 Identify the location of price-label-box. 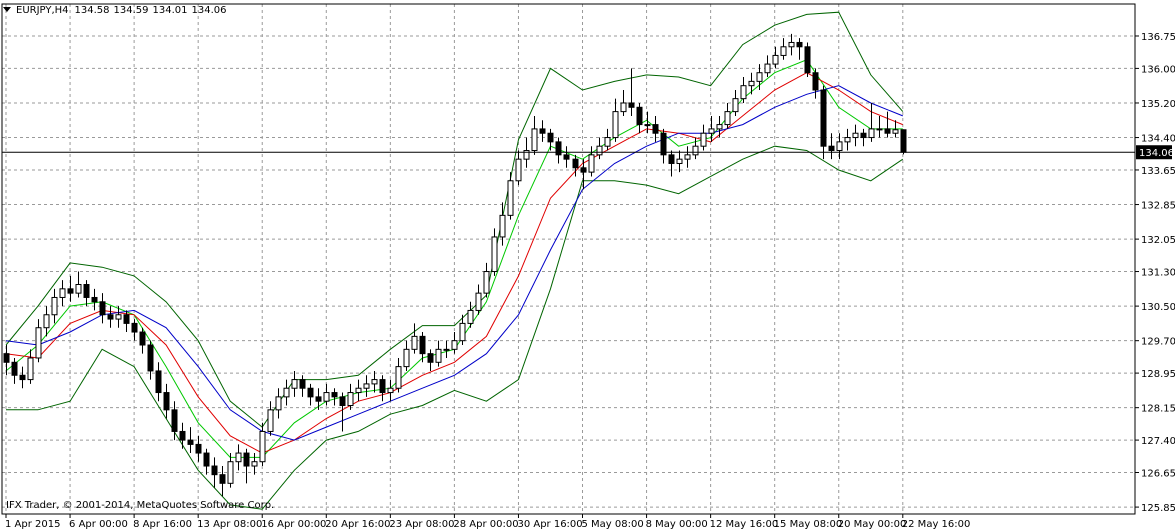
(1154, 152).